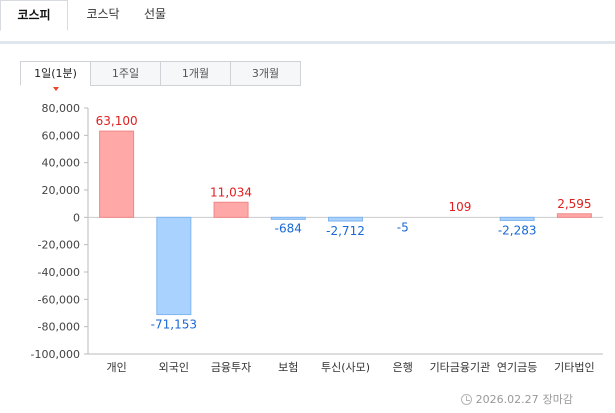 This screenshot has width=615, height=413. I want to click on x-category-label: 금융투자, so click(231, 367).